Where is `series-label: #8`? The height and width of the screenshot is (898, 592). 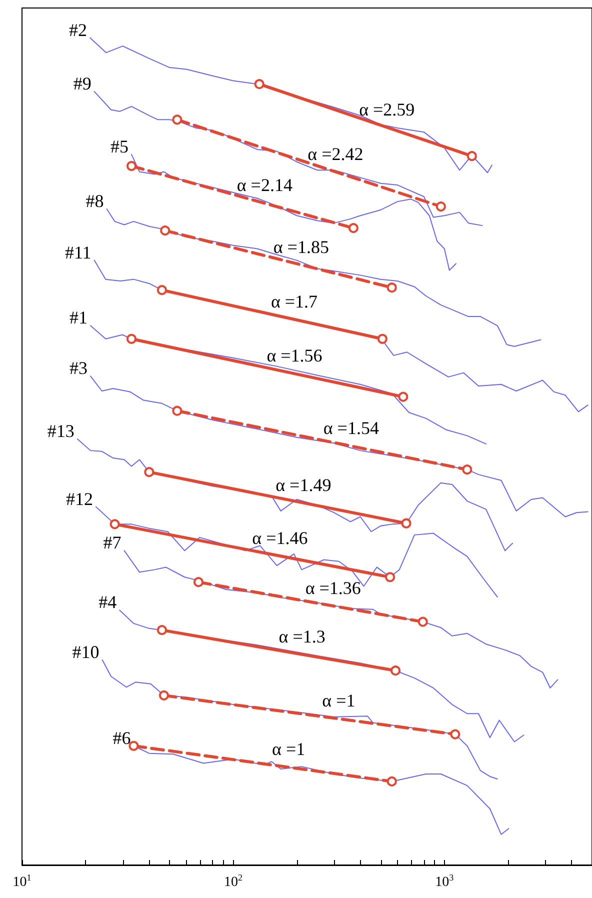
series-label: #8 is located at coordinates (95, 201).